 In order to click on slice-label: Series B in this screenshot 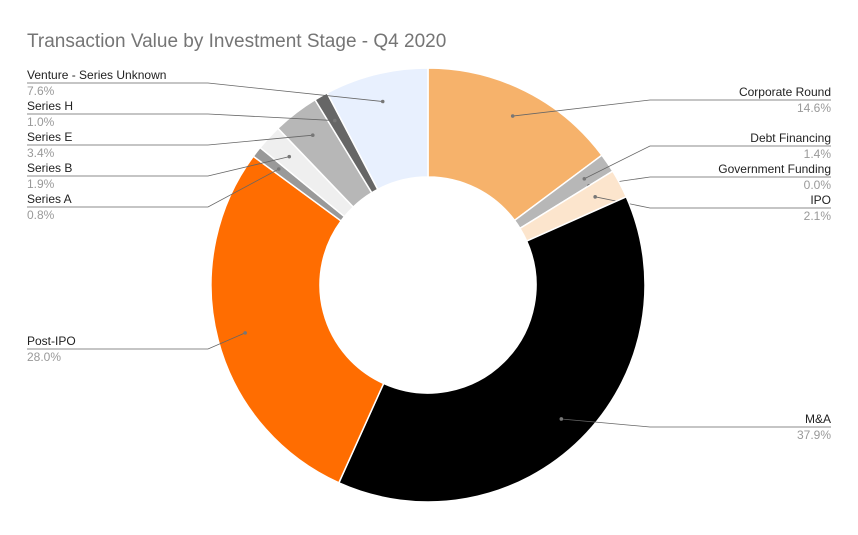, I will do `click(49, 168)`.